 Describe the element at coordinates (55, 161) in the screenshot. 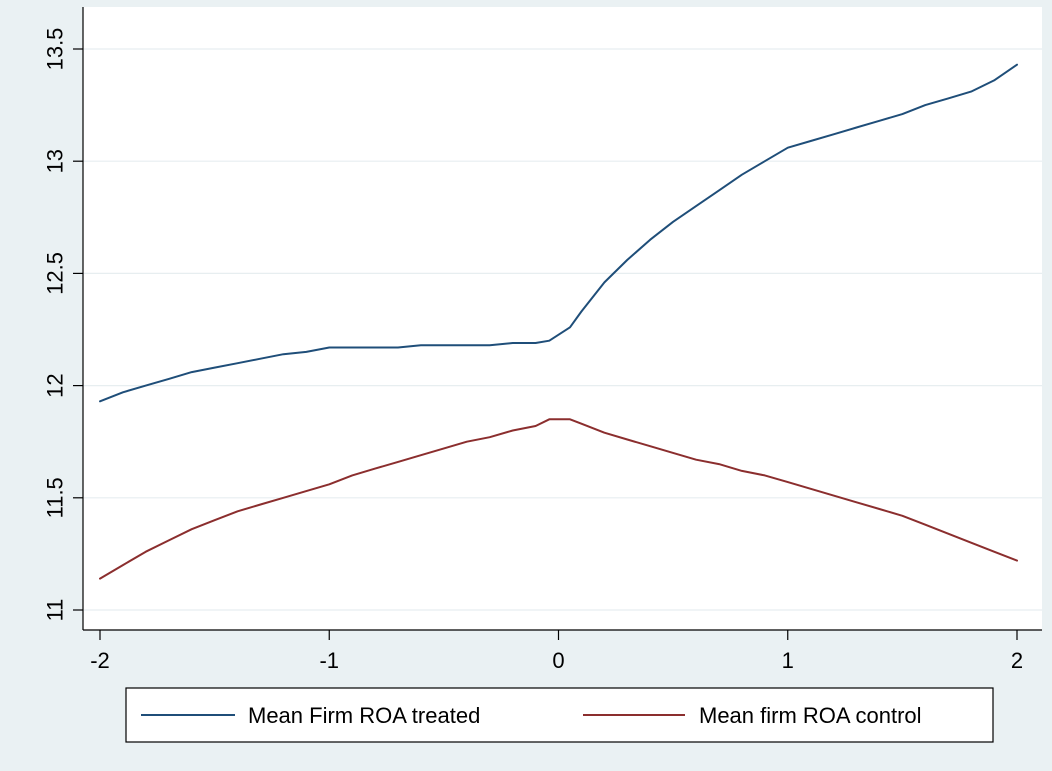

I see `y-tick-label: 13` at that location.